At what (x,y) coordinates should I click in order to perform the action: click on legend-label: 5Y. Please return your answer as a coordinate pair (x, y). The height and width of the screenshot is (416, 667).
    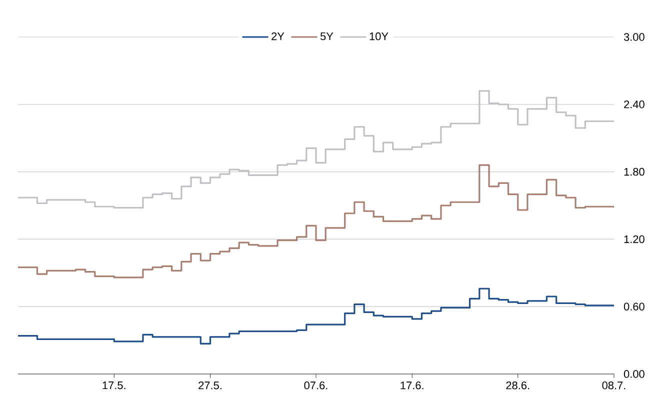
    Looking at the image, I should click on (327, 36).